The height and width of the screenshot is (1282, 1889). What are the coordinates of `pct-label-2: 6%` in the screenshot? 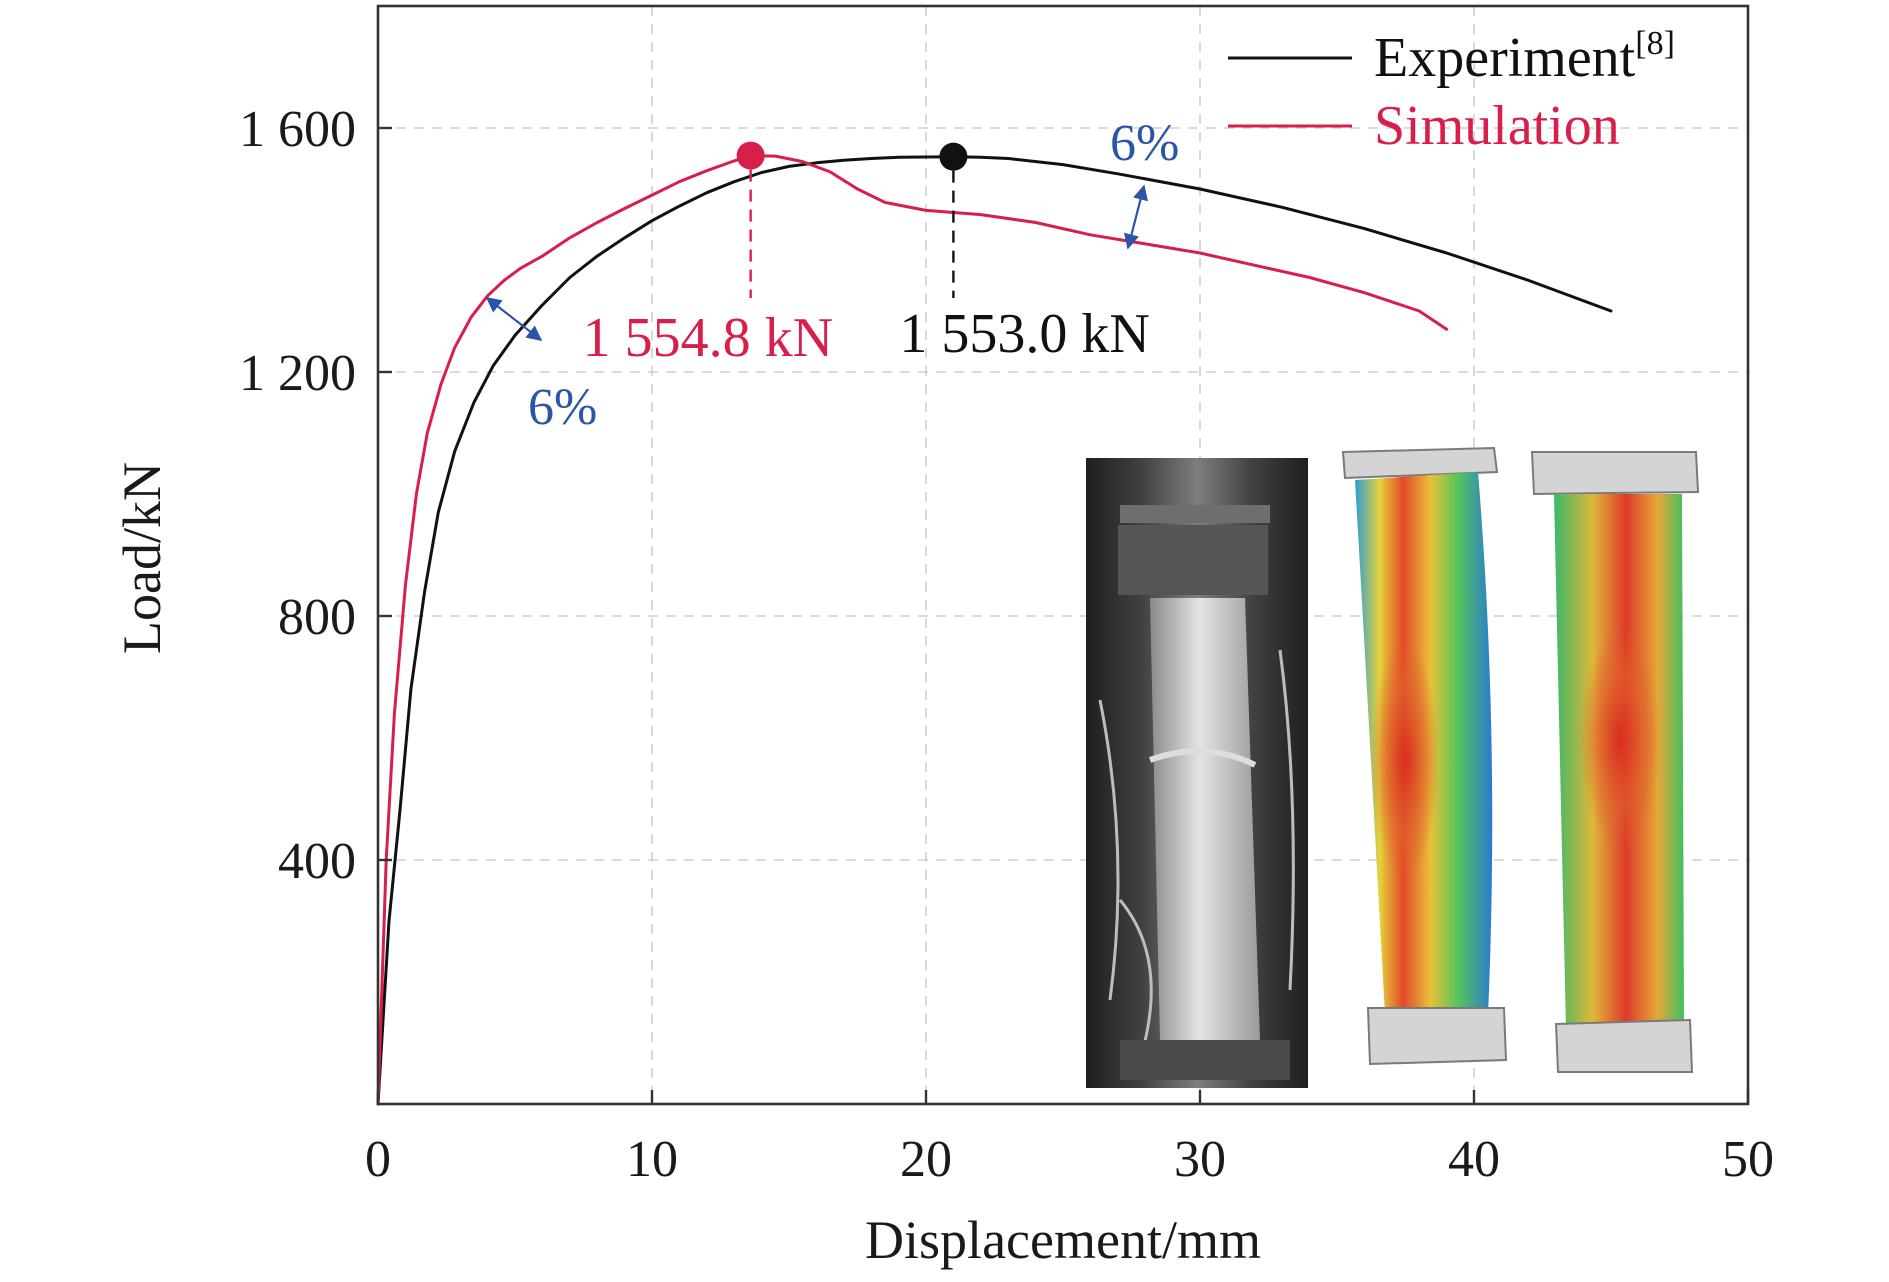 It's located at (1144, 143).